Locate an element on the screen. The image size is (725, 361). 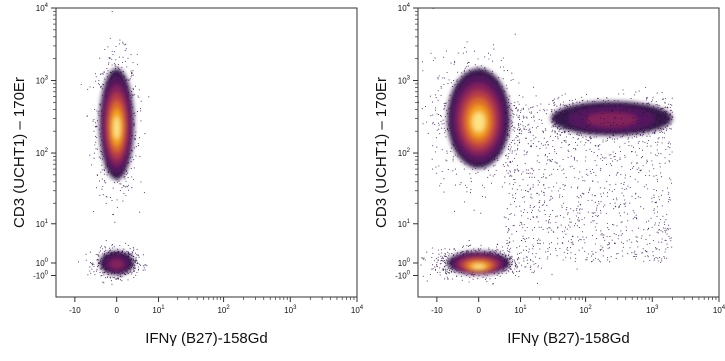
data-layer is located at coordinates (113, 148).